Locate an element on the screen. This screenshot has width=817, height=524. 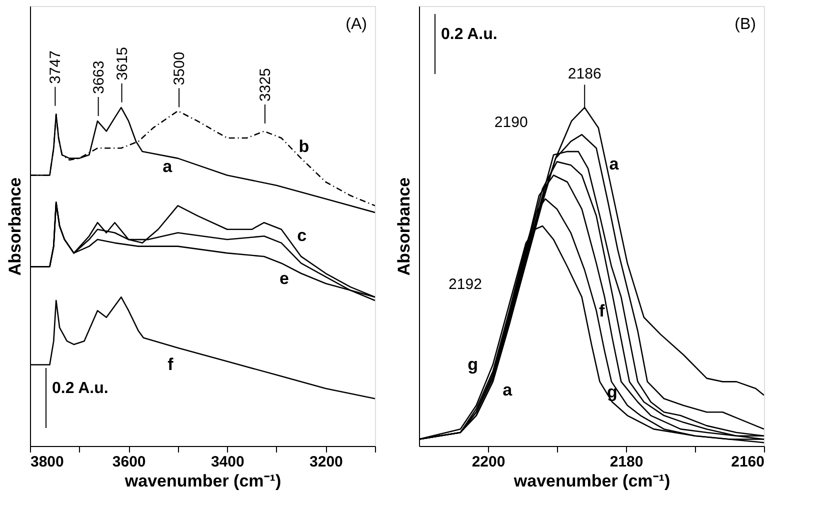
text: 2186 is located at coordinates (585, 74).